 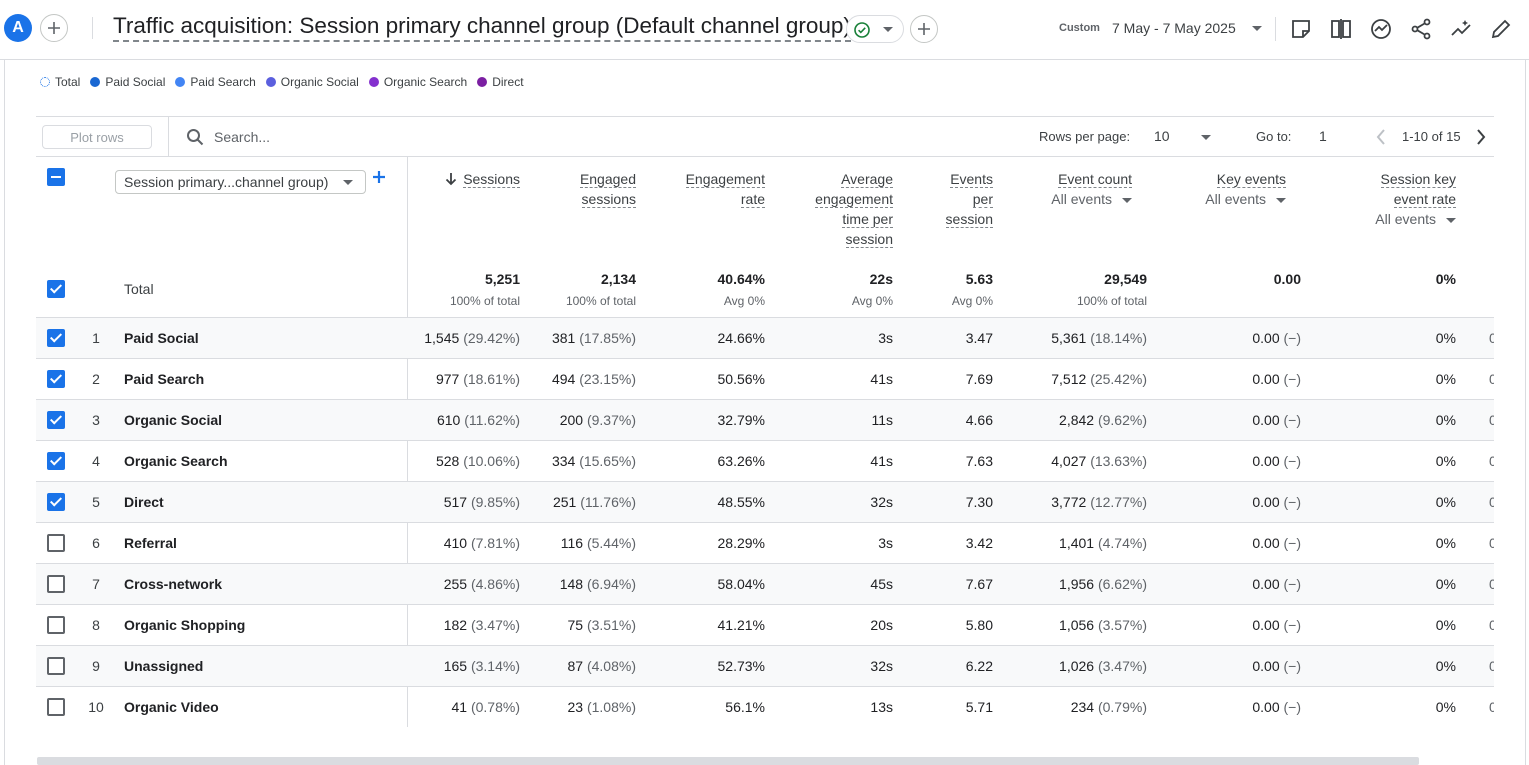 I want to click on chevron-down-icon, so click(x=1206, y=137).